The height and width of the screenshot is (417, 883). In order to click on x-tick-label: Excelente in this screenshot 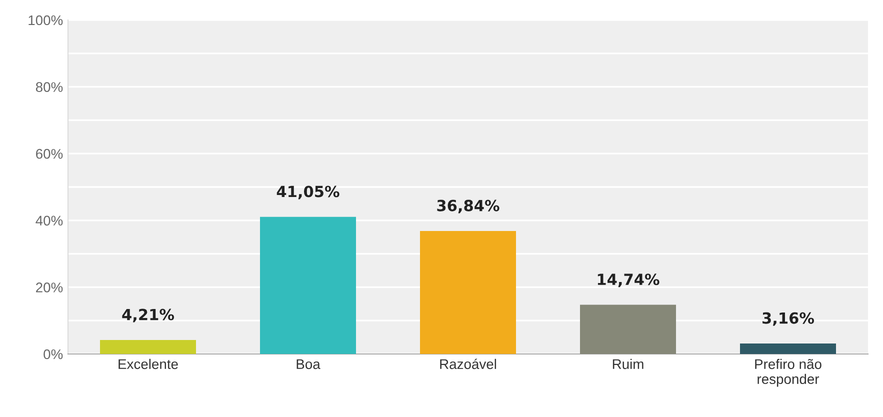, I will do `click(148, 364)`.